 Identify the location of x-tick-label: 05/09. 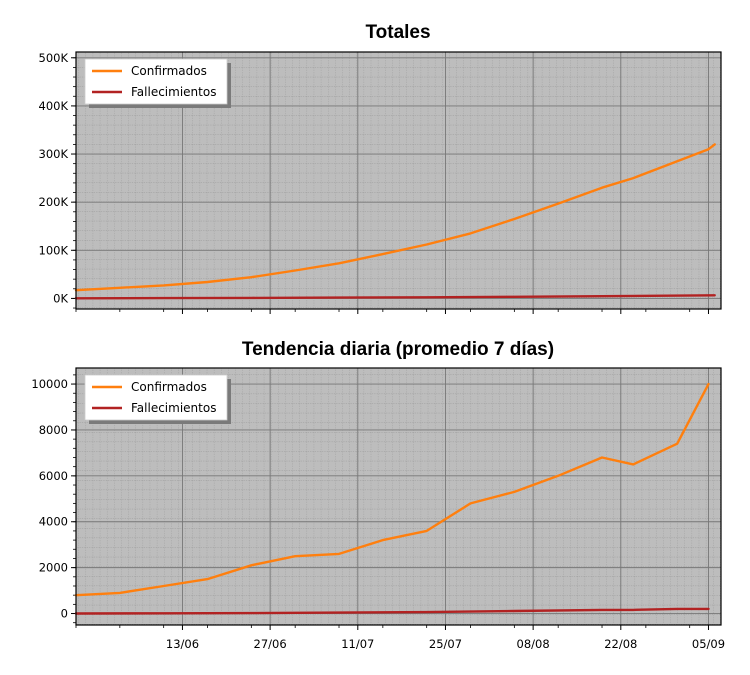
(708, 644).